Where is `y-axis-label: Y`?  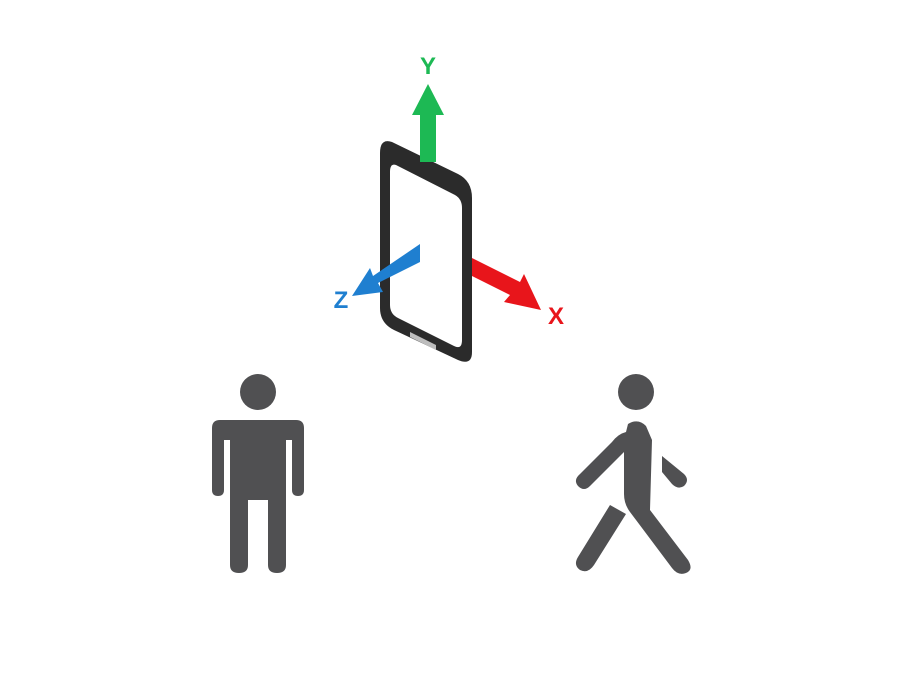 y-axis-label: Y is located at coordinates (428, 66).